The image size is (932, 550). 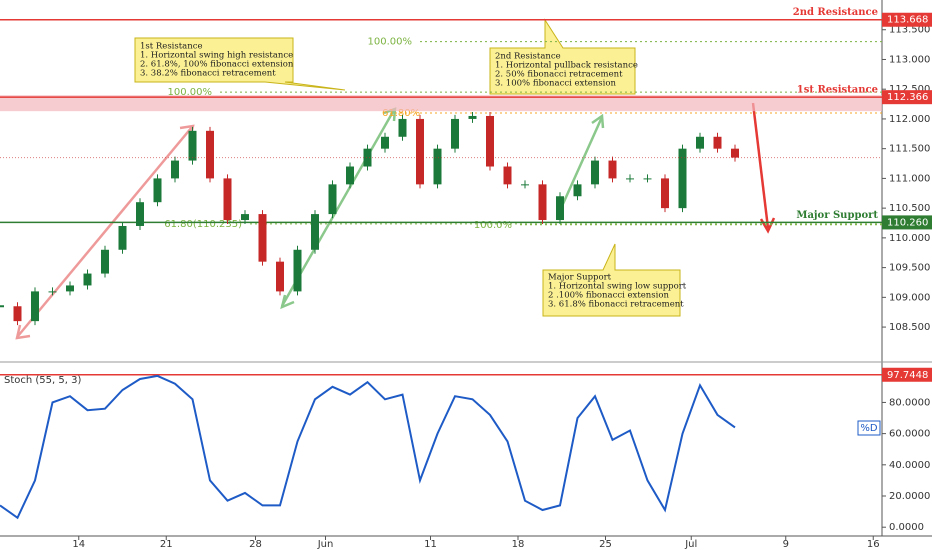 I want to click on x-tick-label: 18, so click(x=518, y=544).